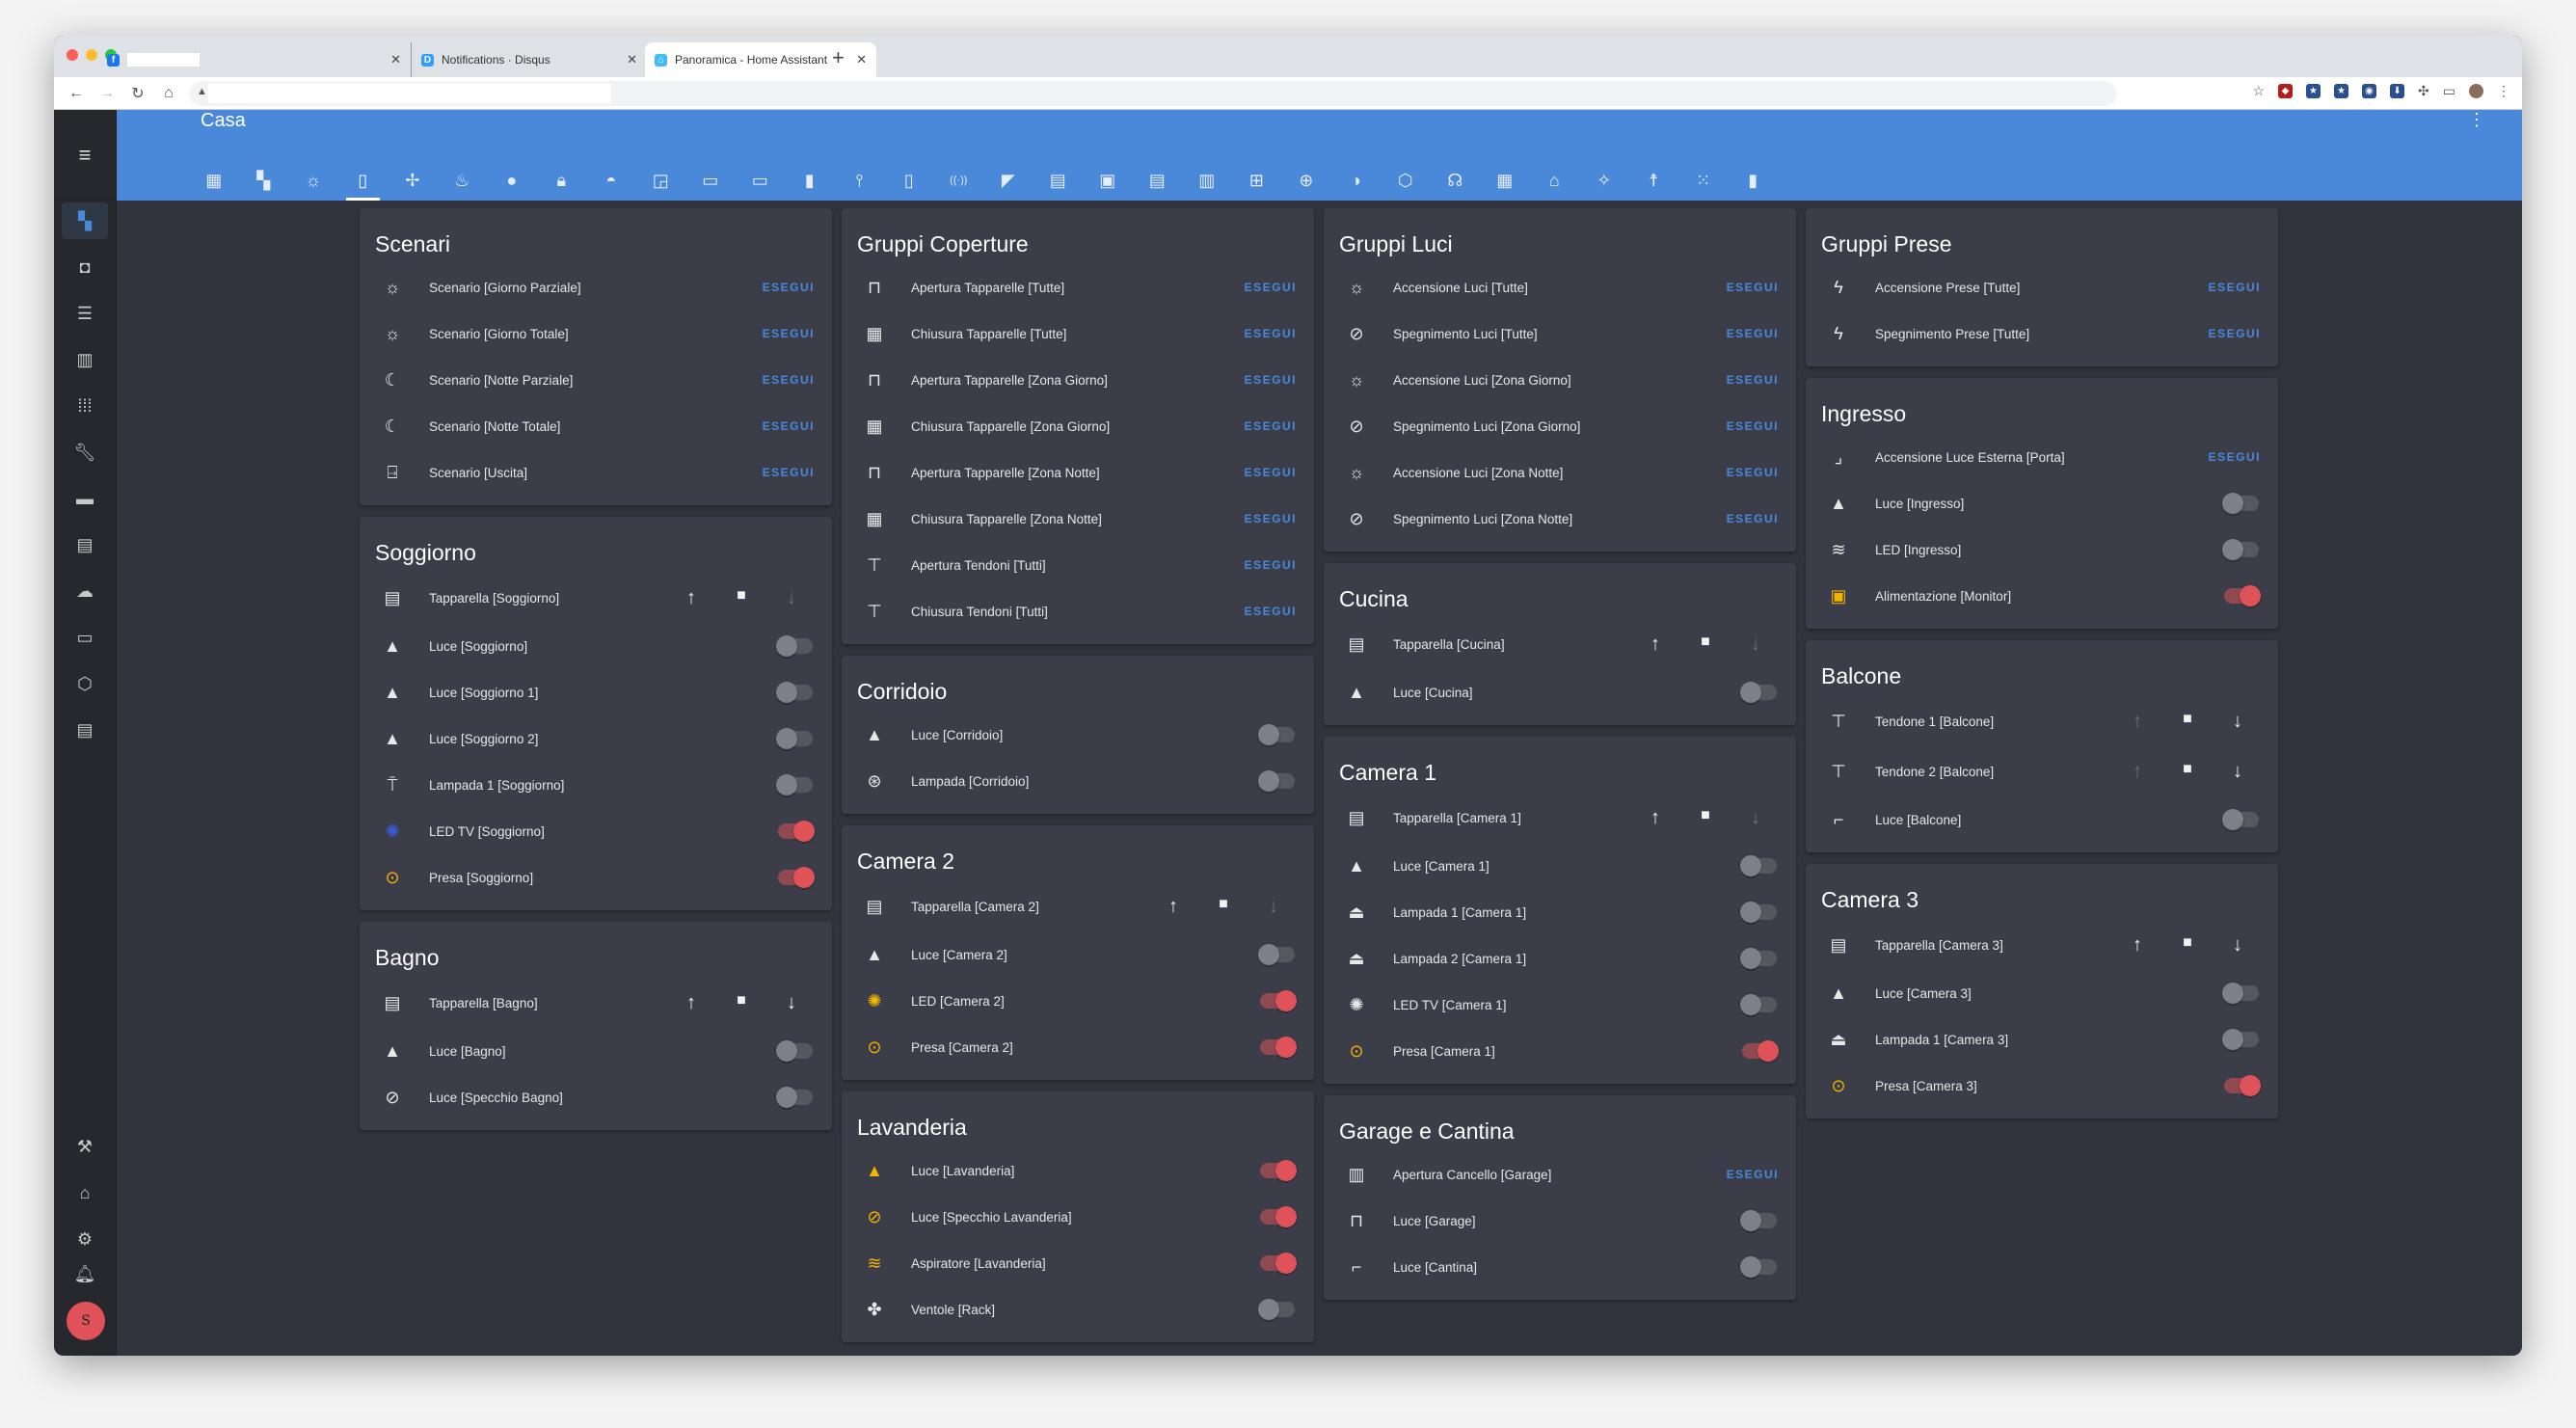  I want to click on extension-icon: ⬇, so click(2397, 91).